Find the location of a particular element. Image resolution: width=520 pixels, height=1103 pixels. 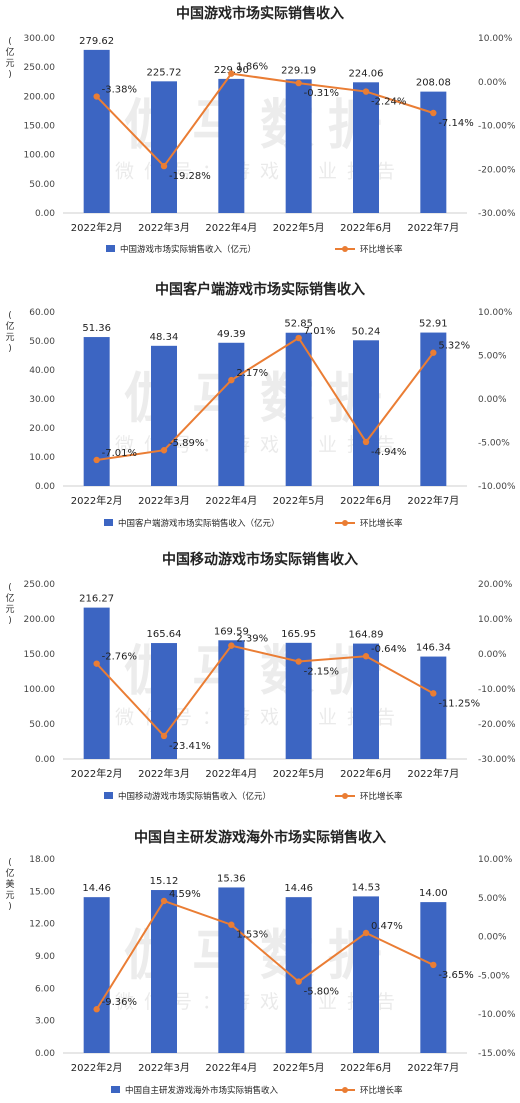

bar-value-label: 229.19 is located at coordinates (298, 70).